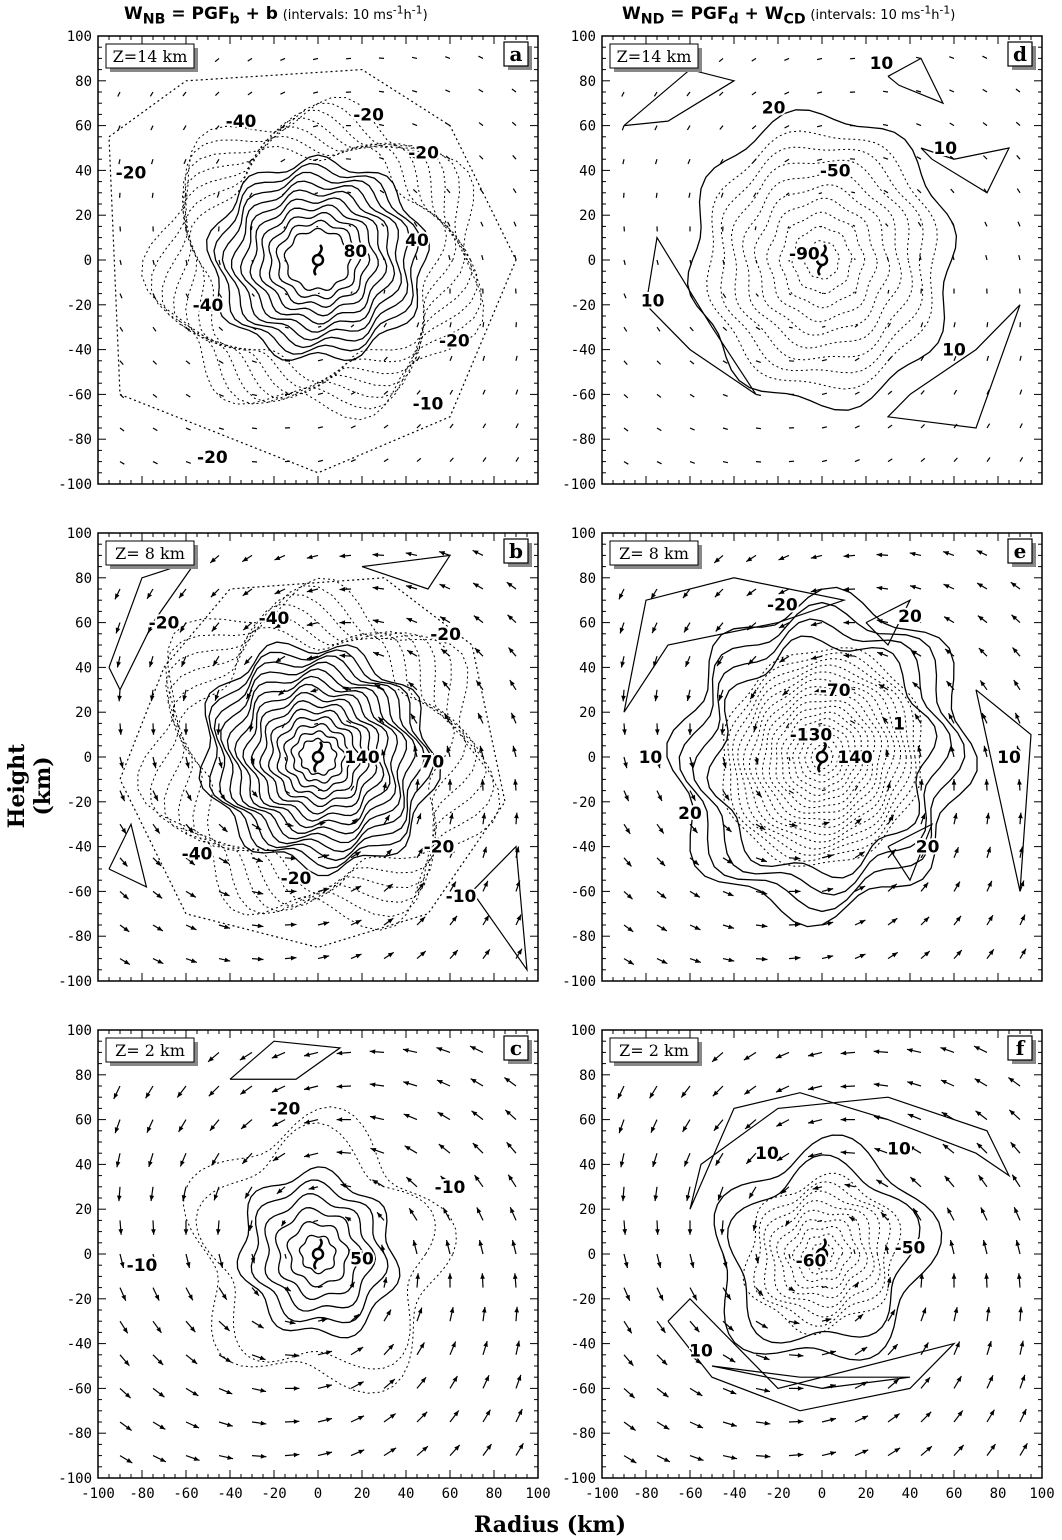 The height and width of the screenshot is (1540, 1062). Describe the element at coordinates (954, 351) in the screenshot. I see `contour-value-label: 10` at that location.